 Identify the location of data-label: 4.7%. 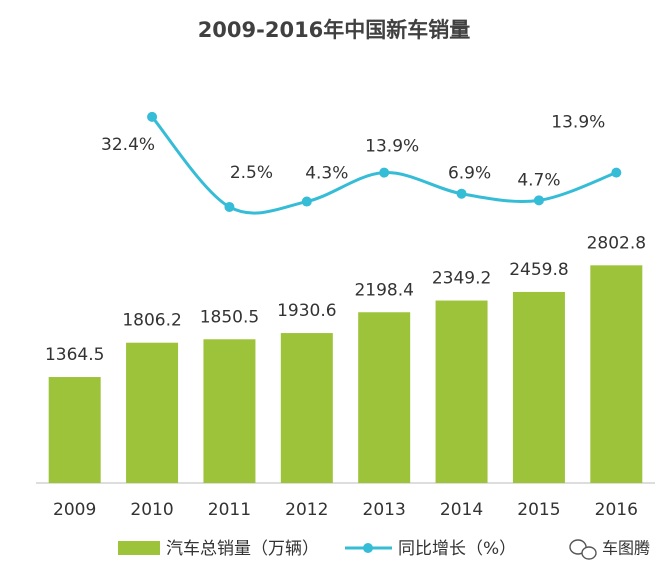
(538, 180).